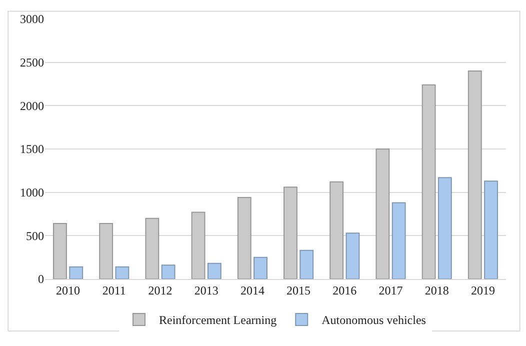 Image resolution: width=526 pixels, height=346 pixels. I want to click on x-tick-label: 2014, so click(252, 290).